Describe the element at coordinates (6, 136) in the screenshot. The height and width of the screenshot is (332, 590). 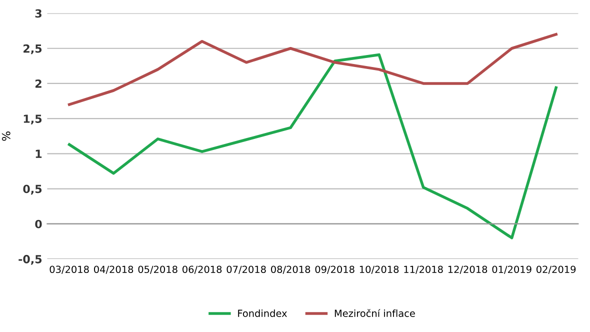
I see `y-axis-title: %` at that location.